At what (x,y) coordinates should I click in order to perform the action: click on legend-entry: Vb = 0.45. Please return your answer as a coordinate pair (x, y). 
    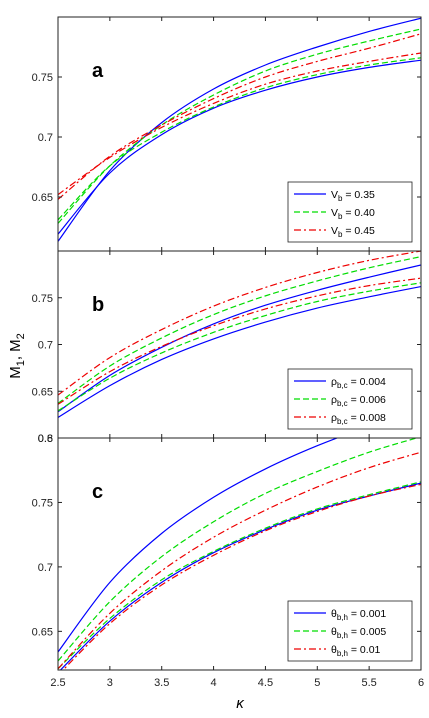
    Looking at the image, I should click on (353, 232).